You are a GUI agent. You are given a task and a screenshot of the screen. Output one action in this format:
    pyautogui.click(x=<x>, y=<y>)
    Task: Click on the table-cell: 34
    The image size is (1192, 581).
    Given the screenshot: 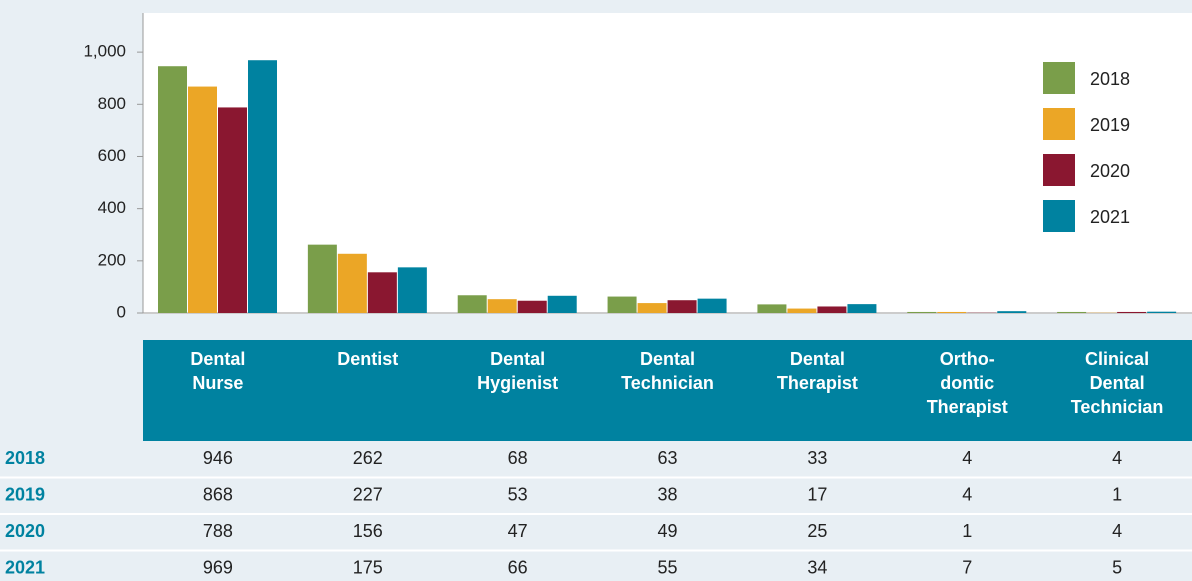 What is the action you would take?
    pyautogui.click(x=817, y=567)
    